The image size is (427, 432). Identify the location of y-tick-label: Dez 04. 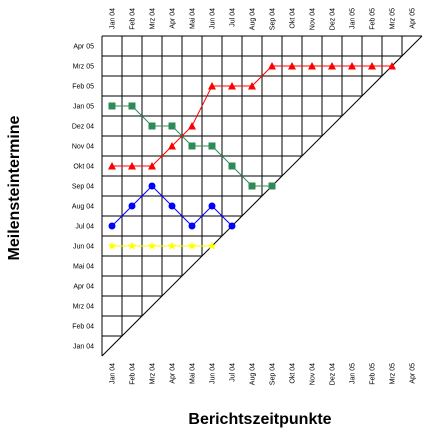
(83, 127).